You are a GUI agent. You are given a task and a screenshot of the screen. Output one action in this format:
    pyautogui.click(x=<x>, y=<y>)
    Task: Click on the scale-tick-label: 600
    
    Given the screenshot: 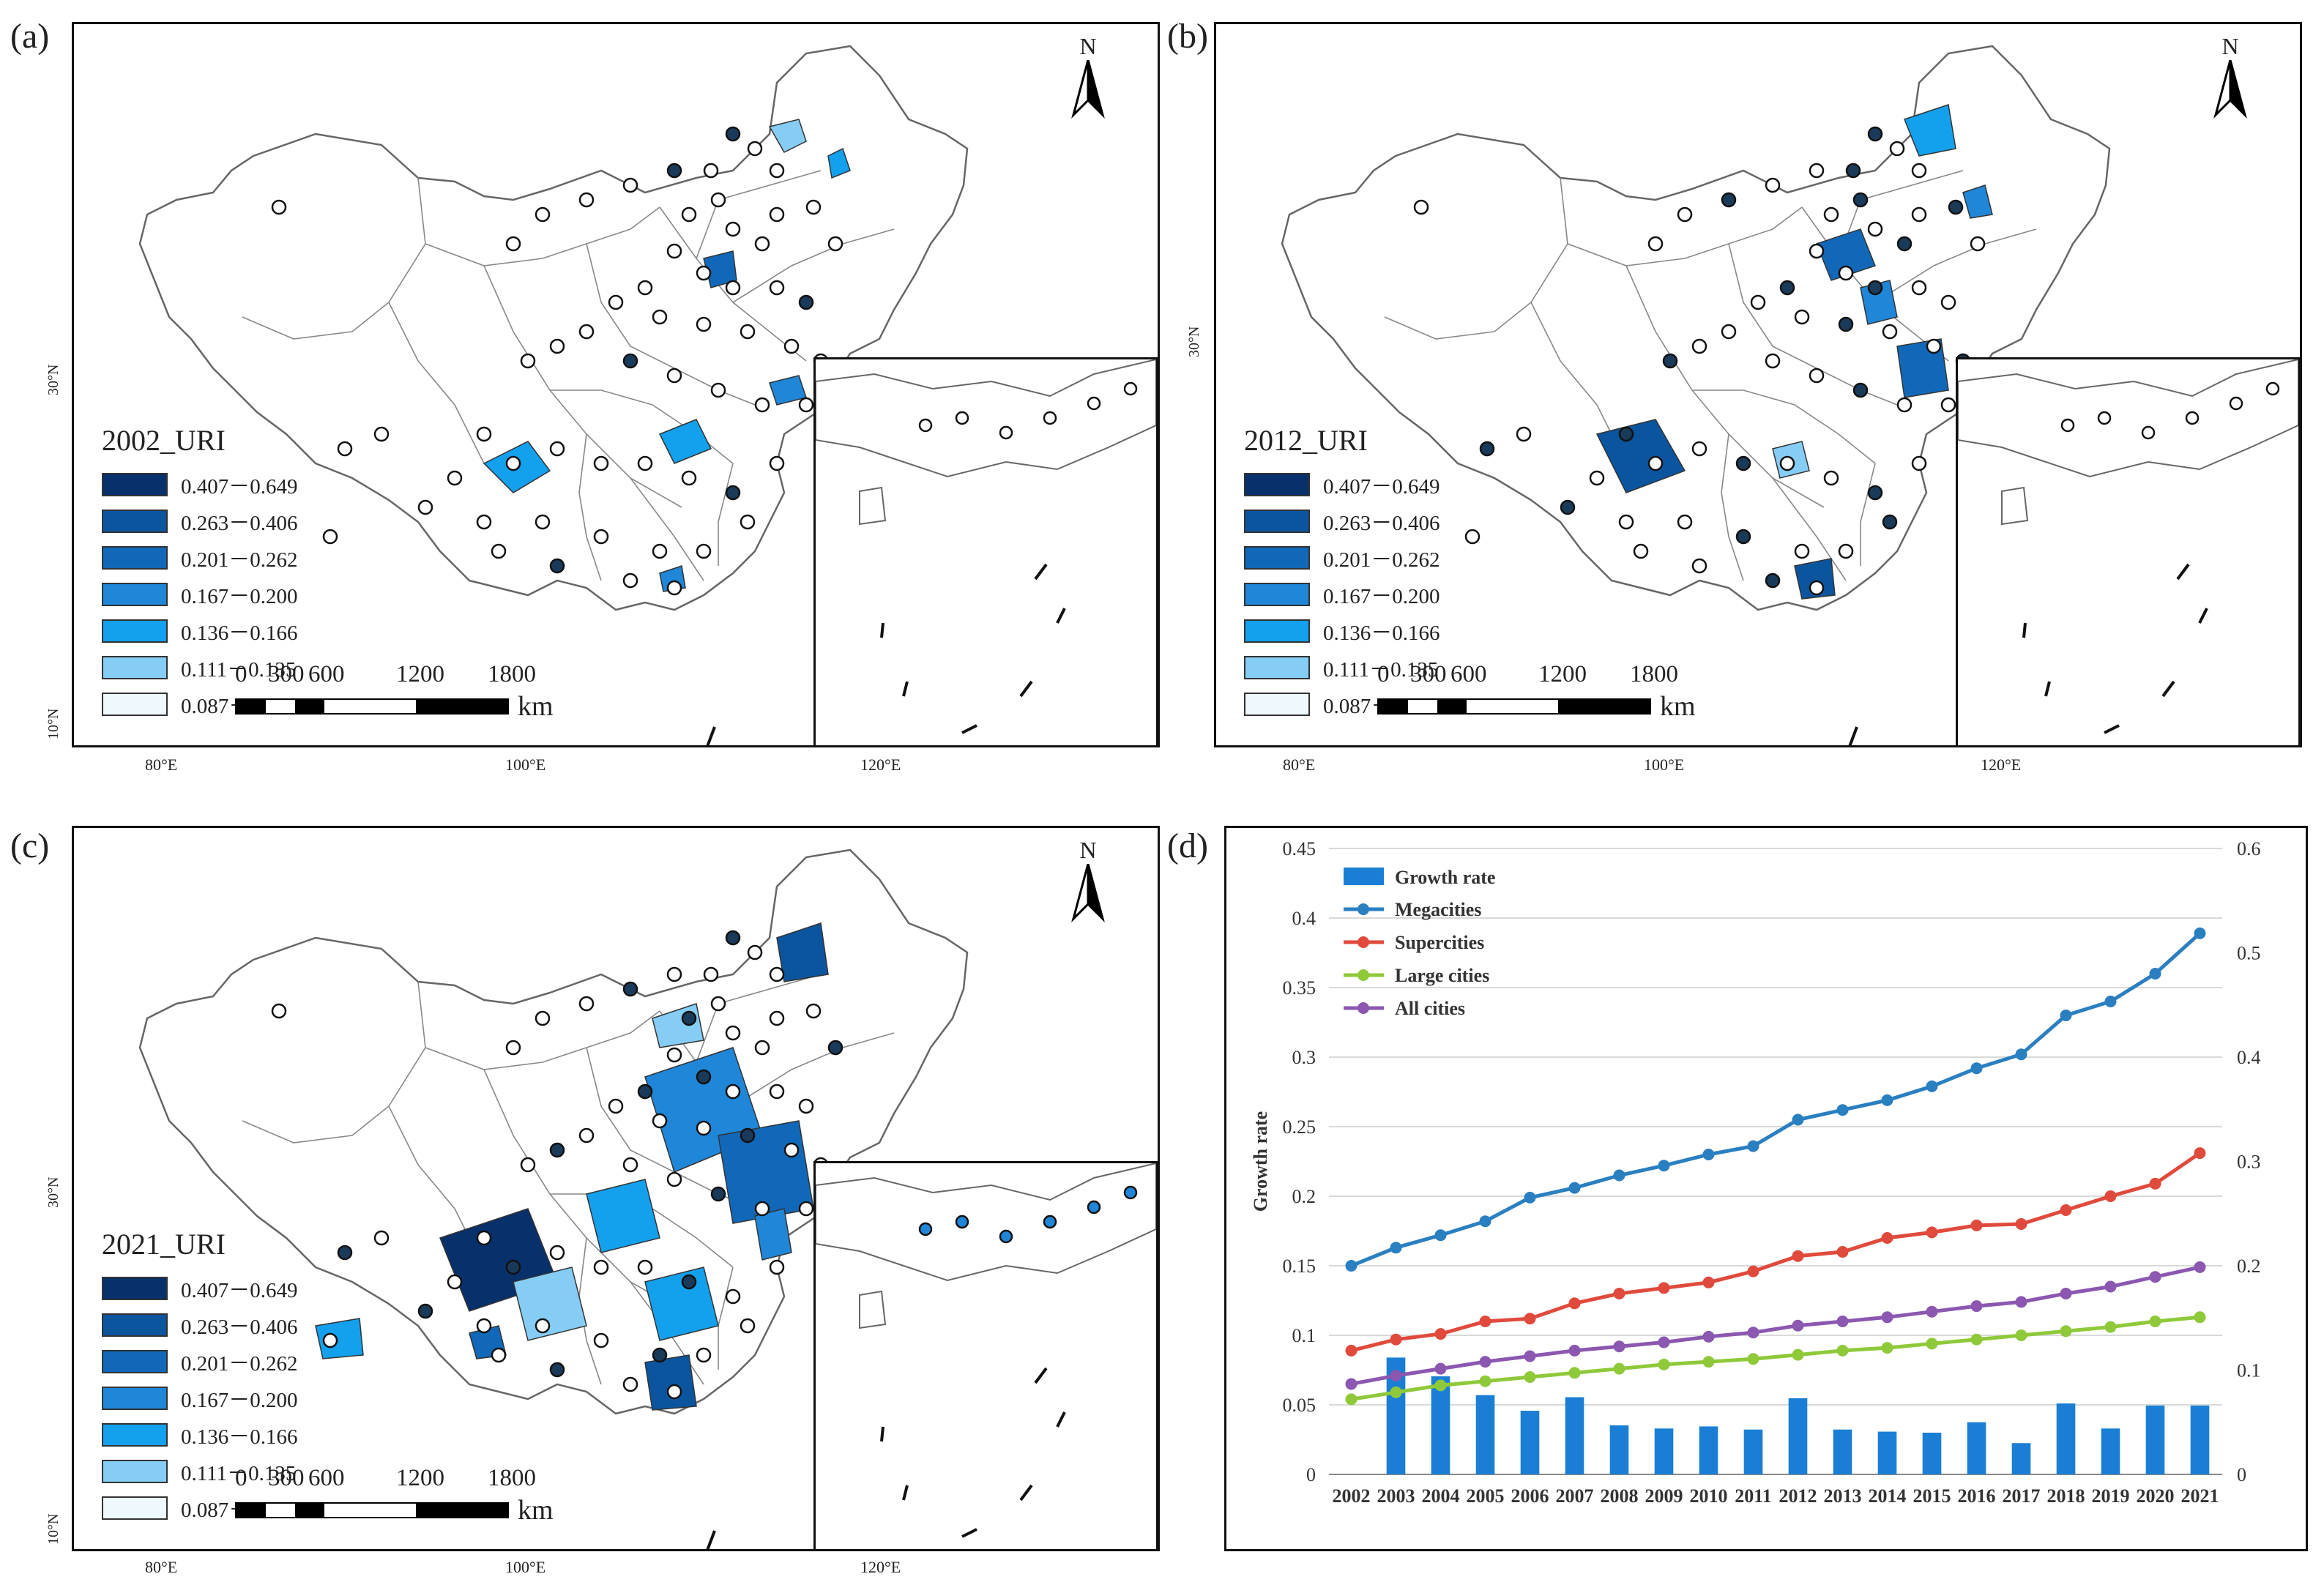 What is the action you would take?
    pyautogui.click(x=326, y=674)
    